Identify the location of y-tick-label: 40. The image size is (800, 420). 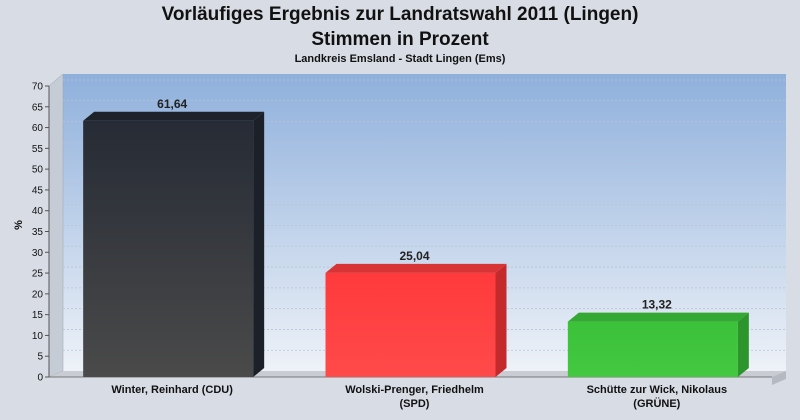
(38, 211).